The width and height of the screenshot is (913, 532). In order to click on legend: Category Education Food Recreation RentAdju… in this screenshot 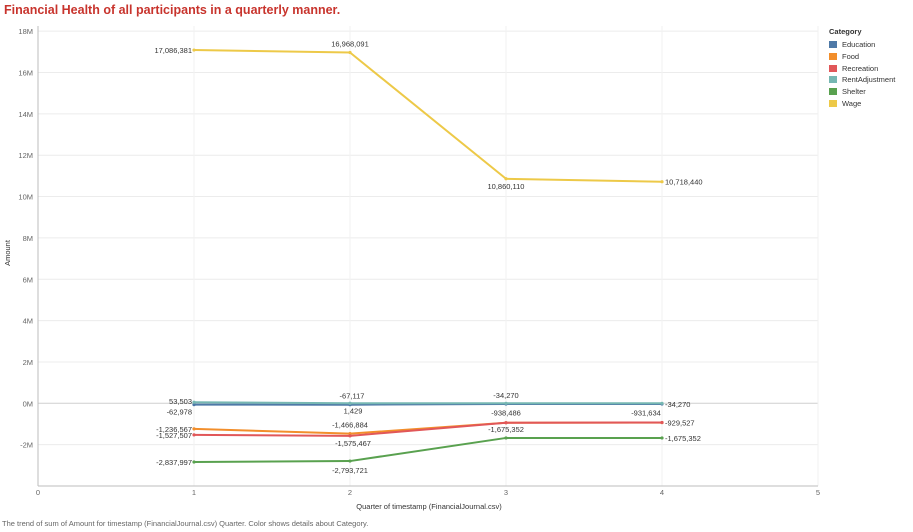, I will do `click(862, 68)`.